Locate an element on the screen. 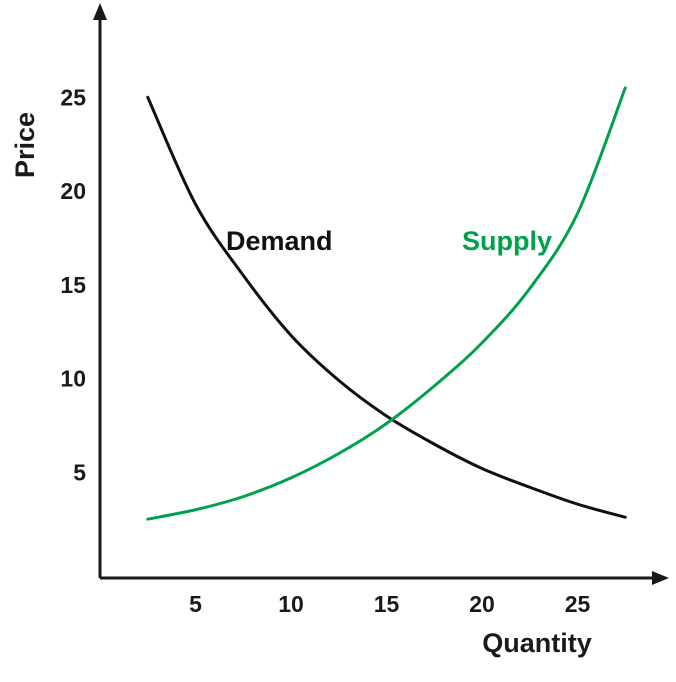 This screenshot has height=682, width=676. x-axis-title: Quantity is located at coordinates (537, 643).